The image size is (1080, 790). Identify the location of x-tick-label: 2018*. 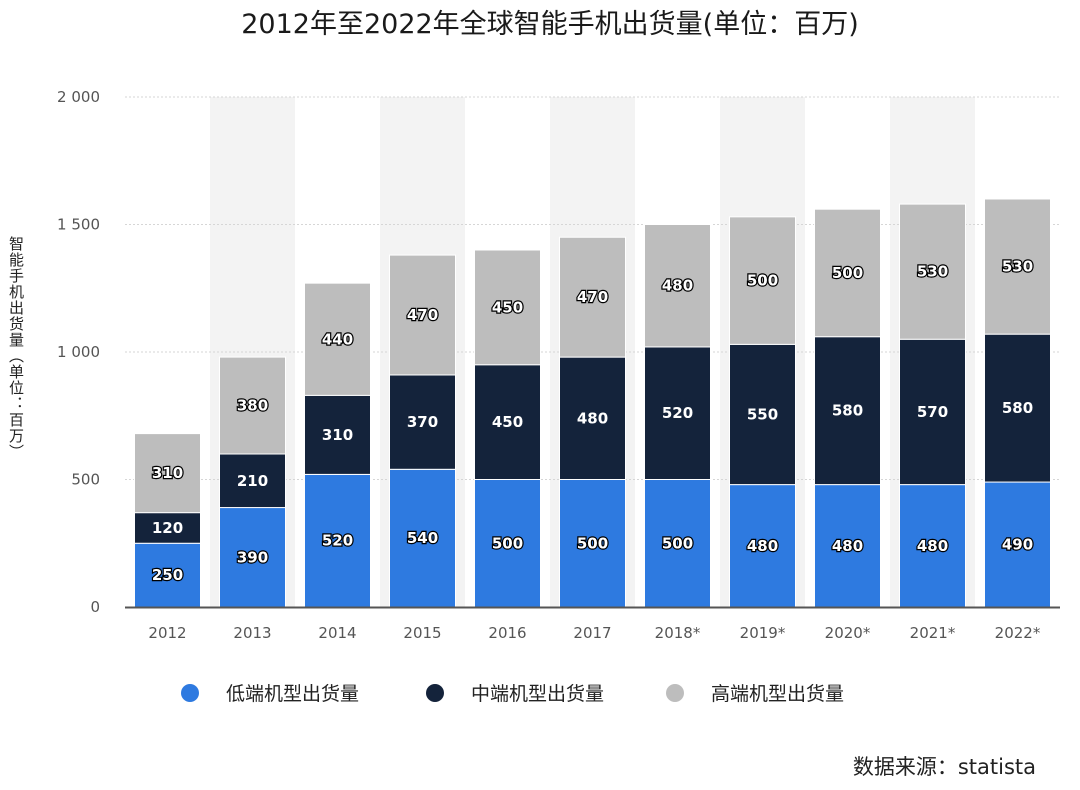
(678, 633).